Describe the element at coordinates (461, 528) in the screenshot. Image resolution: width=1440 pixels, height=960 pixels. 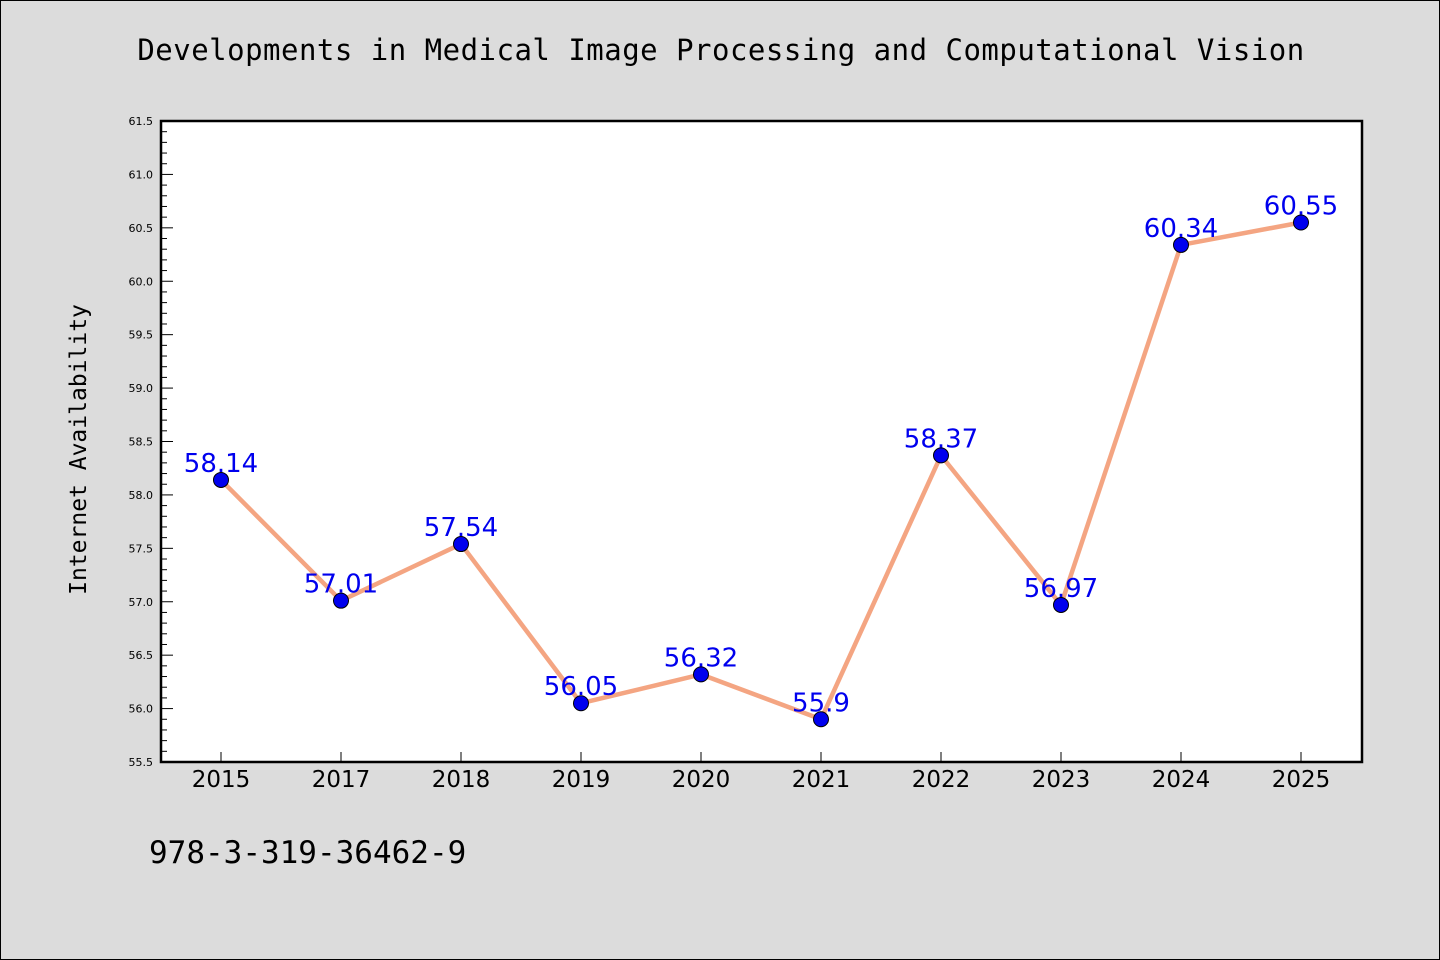
I see `data-label: 57.54` at that location.